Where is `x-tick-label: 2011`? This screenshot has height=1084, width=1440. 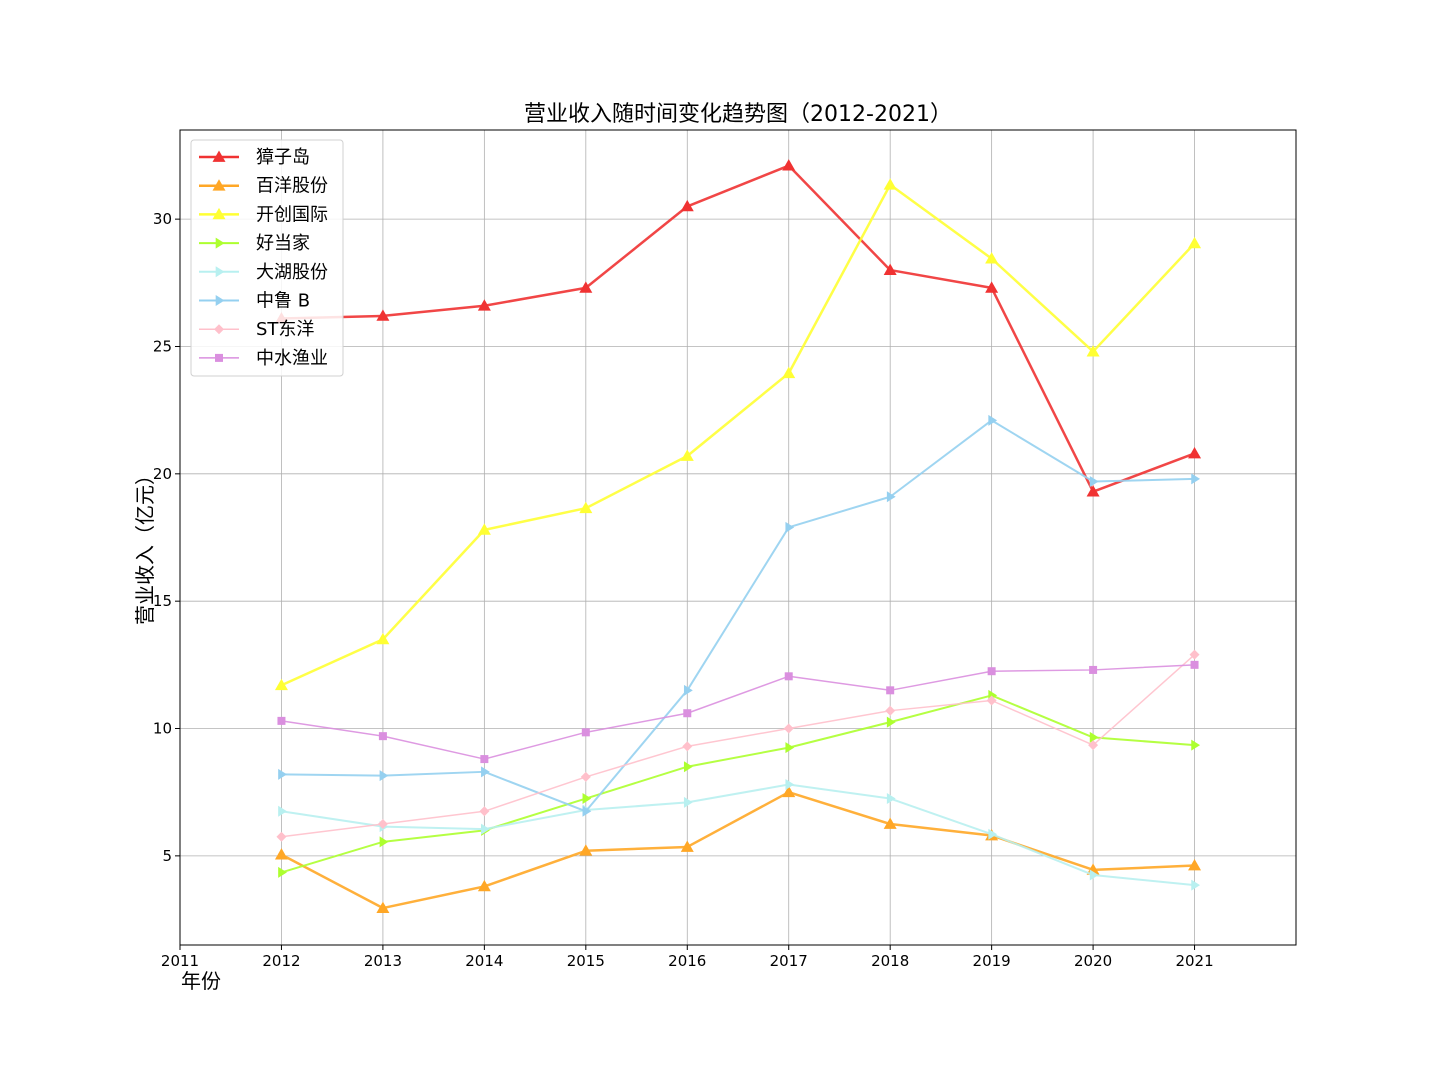
x-tick-label: 2011 is located at coordinates (180, 961).